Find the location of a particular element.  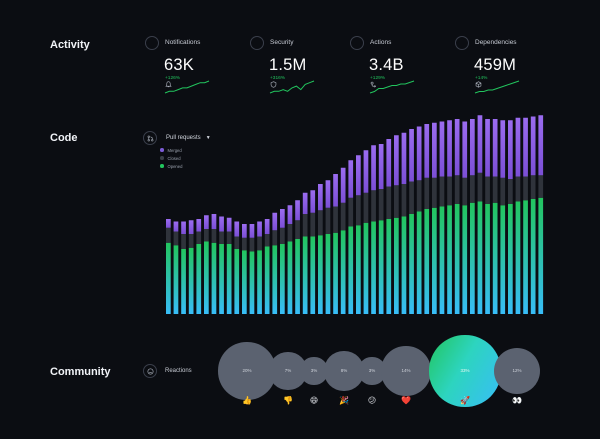

legend-item-merged: Merged is located at coordinates (171, 150).